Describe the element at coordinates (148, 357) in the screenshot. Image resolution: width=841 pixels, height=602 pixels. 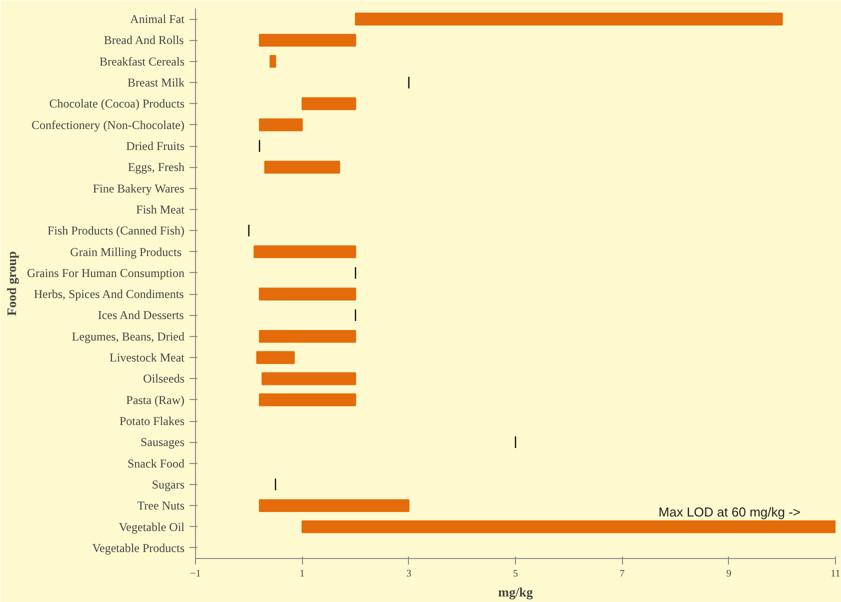
I see `y-tick-label: Livestock Meat` at that location.